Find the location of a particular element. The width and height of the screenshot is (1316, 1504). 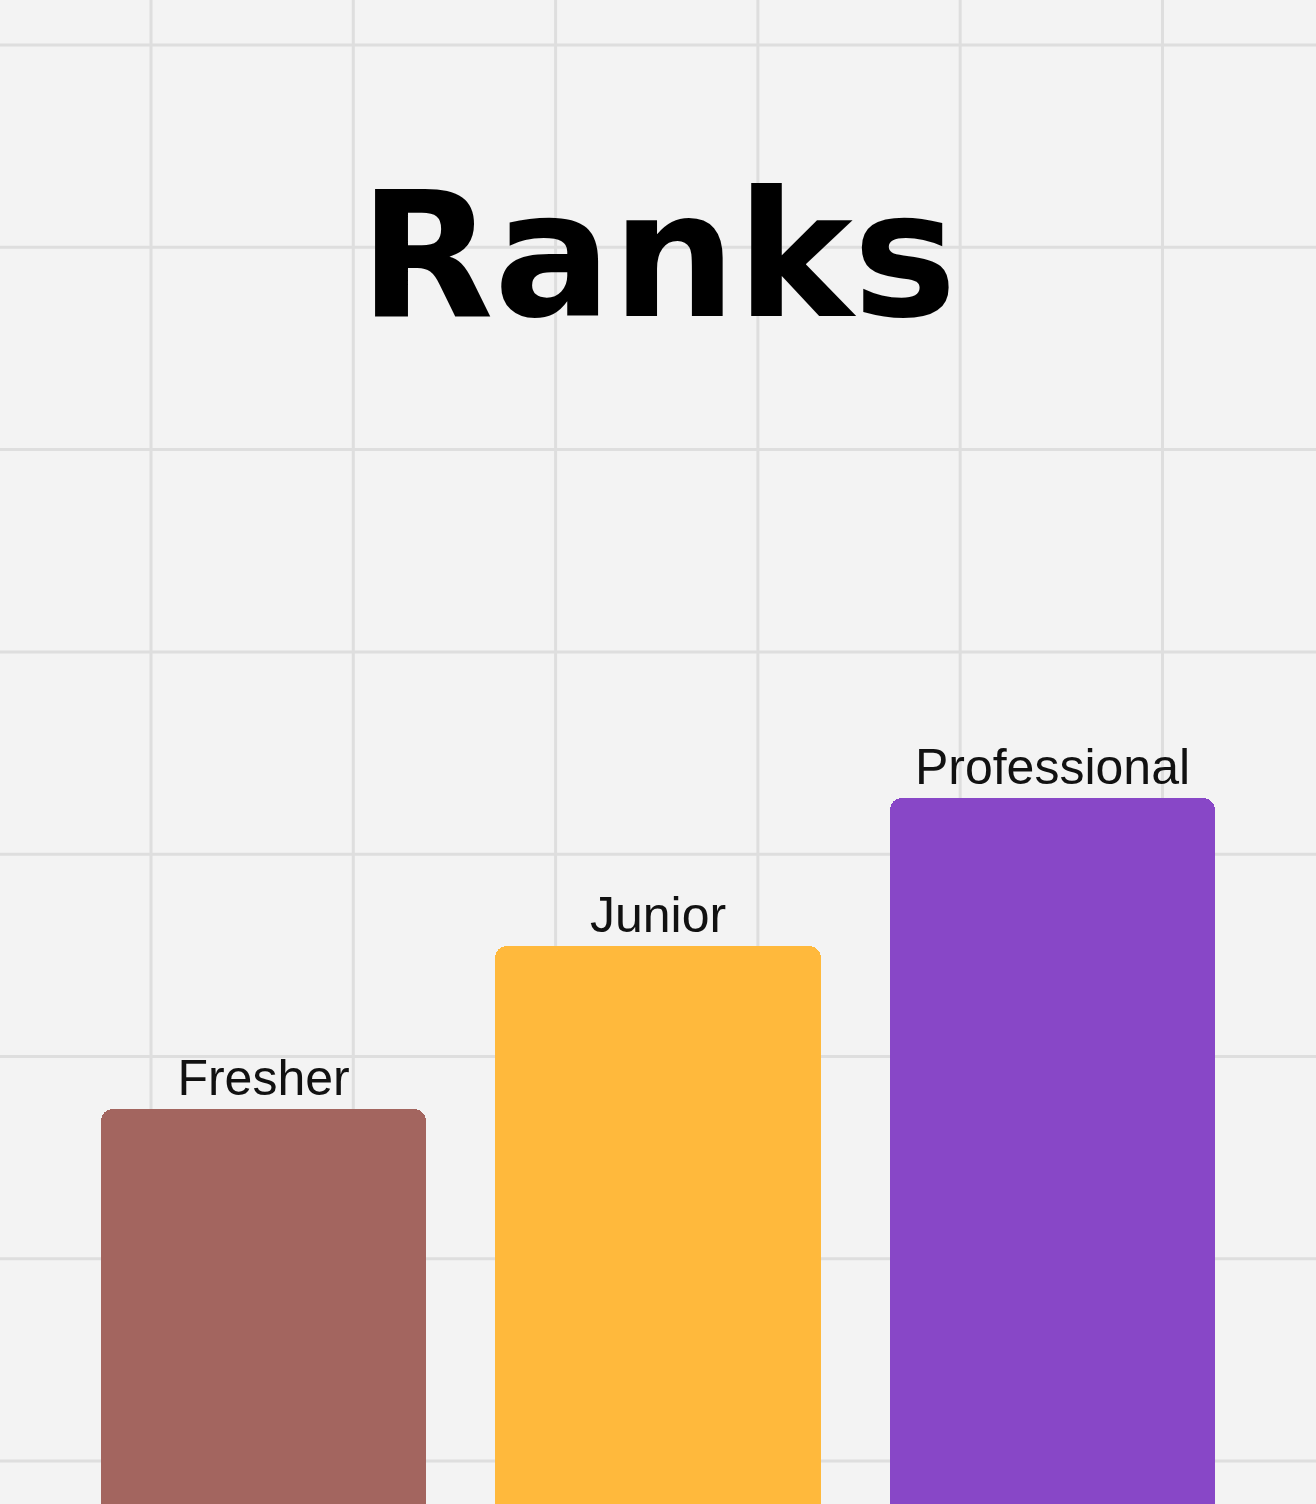

x-tick-label: Professional is located at coordinates (1052, 767).